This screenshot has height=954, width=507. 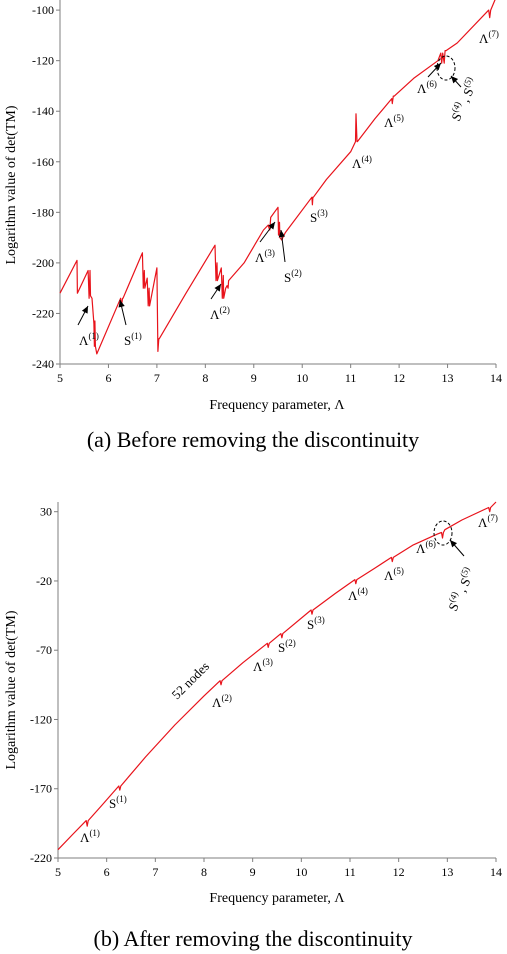 I want to click on y-tick-label: -180, so click(x=43, y=212).